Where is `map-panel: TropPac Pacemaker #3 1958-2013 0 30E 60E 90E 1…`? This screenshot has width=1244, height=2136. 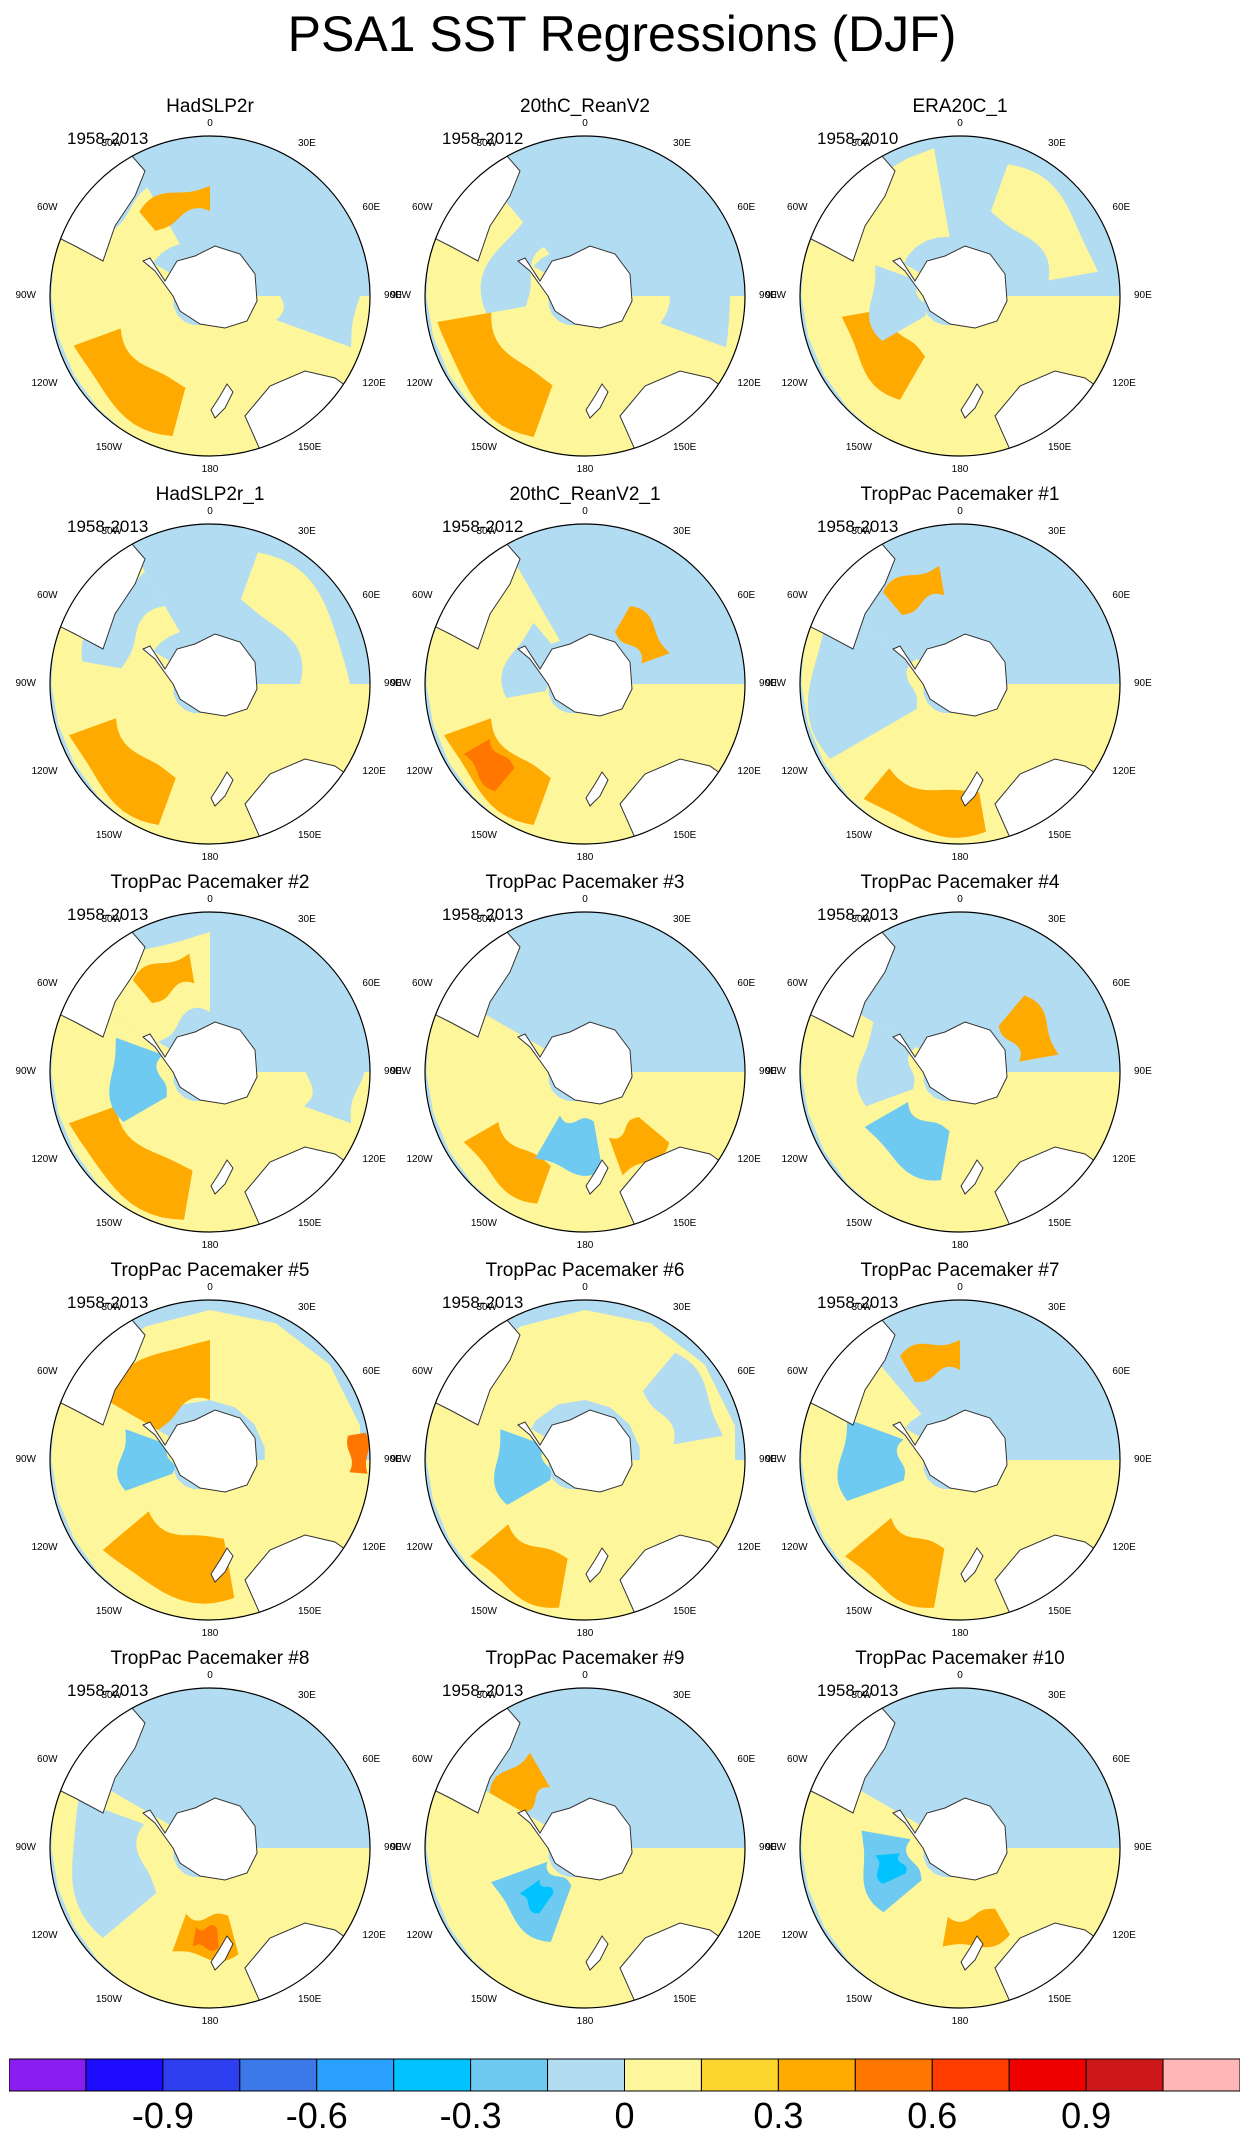 map-panel: TropPac Pacemaker #3 1958-2013 0 30E 60E 90E 1… is located at coordinates (585, 1067).